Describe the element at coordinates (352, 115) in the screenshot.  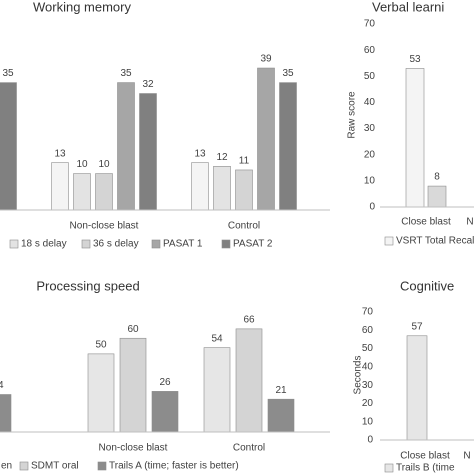
I see `y-axis-label: Raw score` at that location.